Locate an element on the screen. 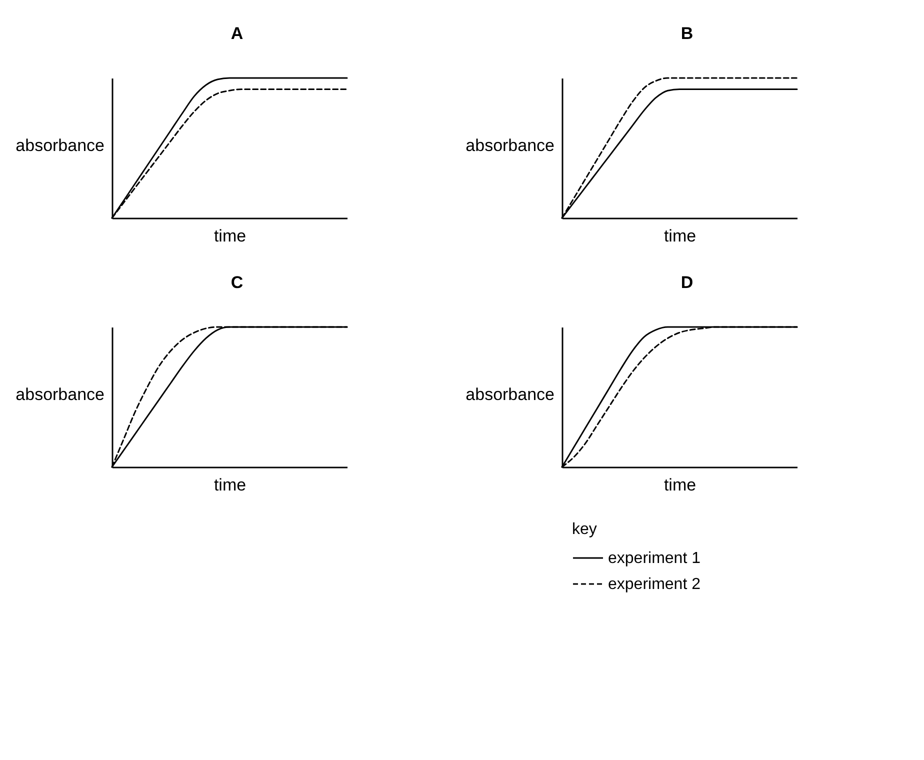 Image resolution: width=924 pixels, height=760 pixels. chart-title: A is located at coordinates (237, 33).